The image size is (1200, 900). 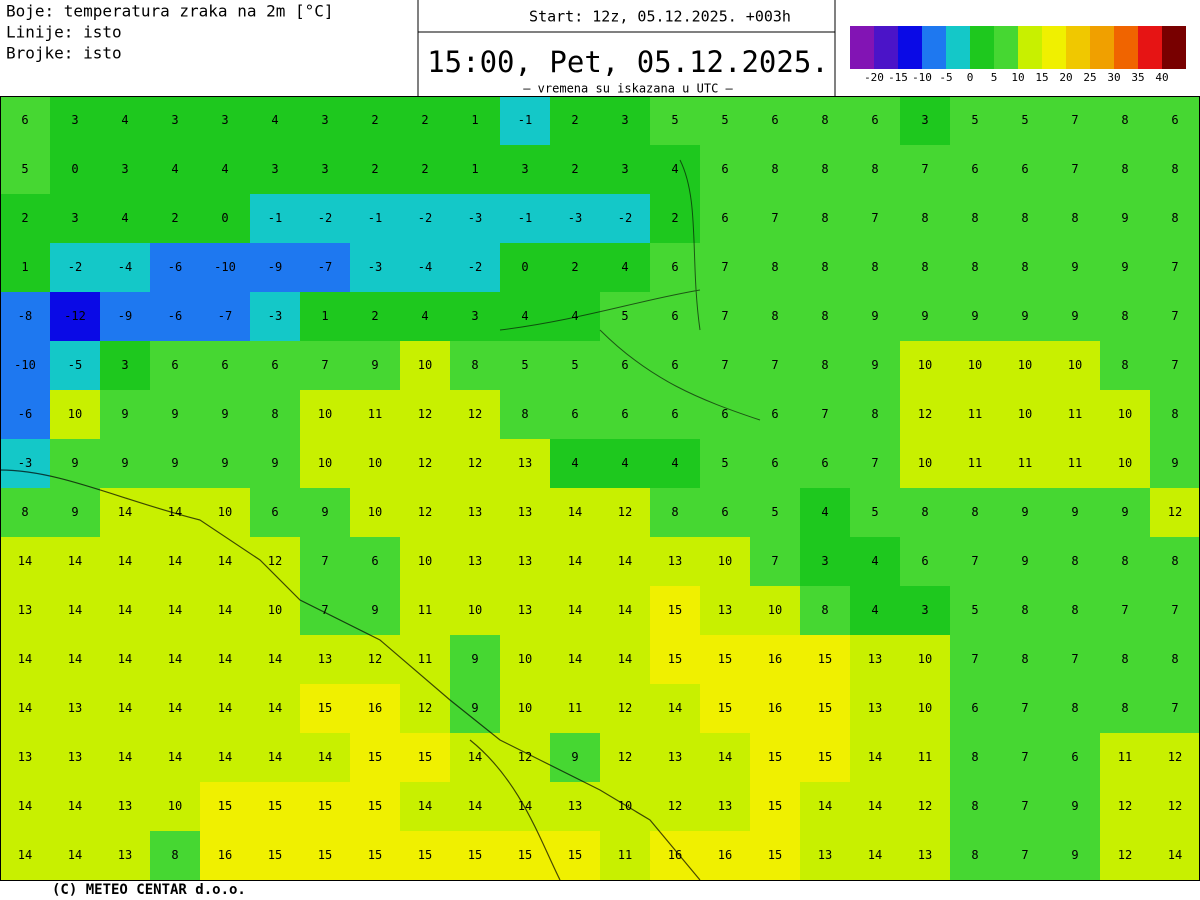 What do you see at coordinates (174, 365) in the screenshot?
I see `temperature-value: 6` at bounding box center [174, 365].